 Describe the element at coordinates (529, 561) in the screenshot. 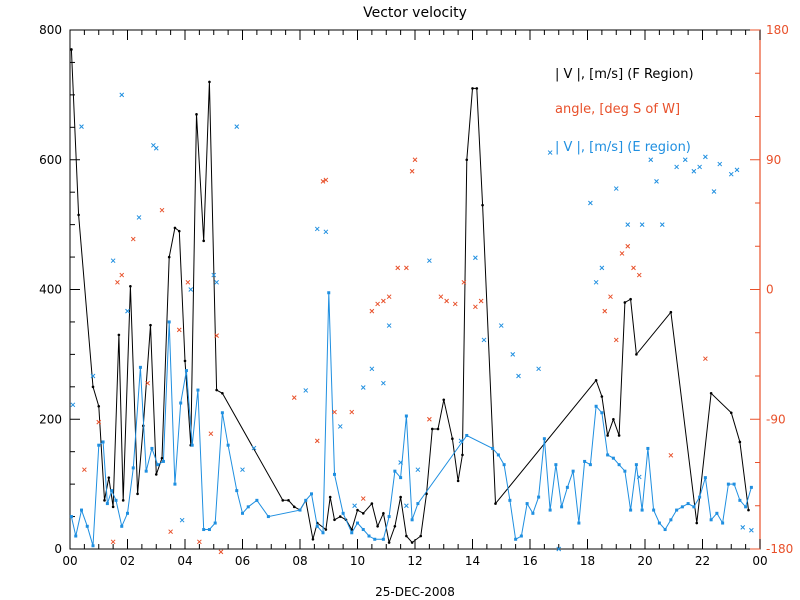

I see `x-tick-label: 16` at that location.